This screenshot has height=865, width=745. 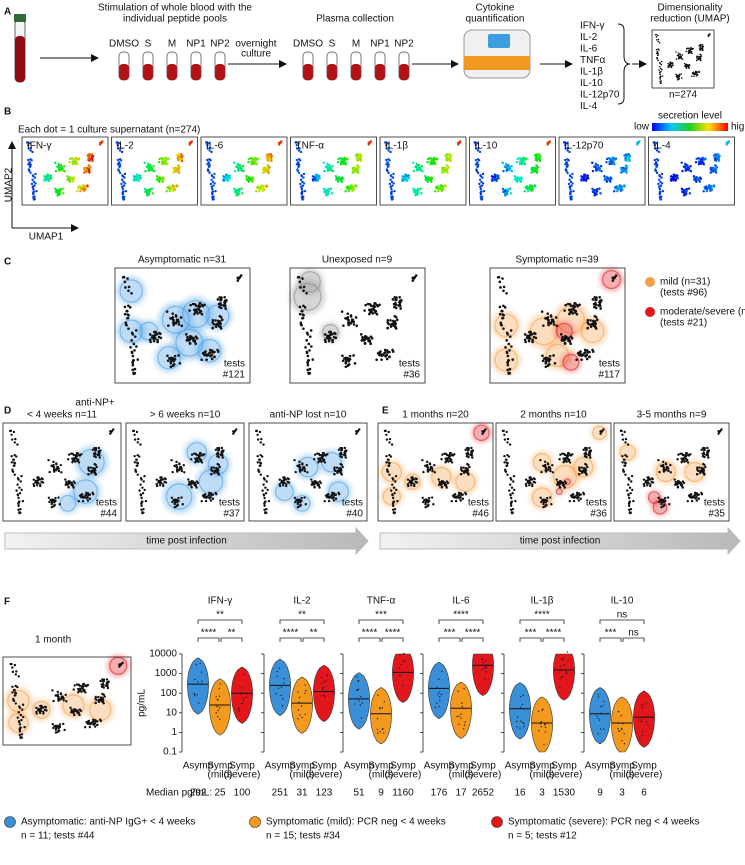 What do you see at coordinates (624, 64) in the screenshot?
I see `brace` at bounding box center [624, 64].